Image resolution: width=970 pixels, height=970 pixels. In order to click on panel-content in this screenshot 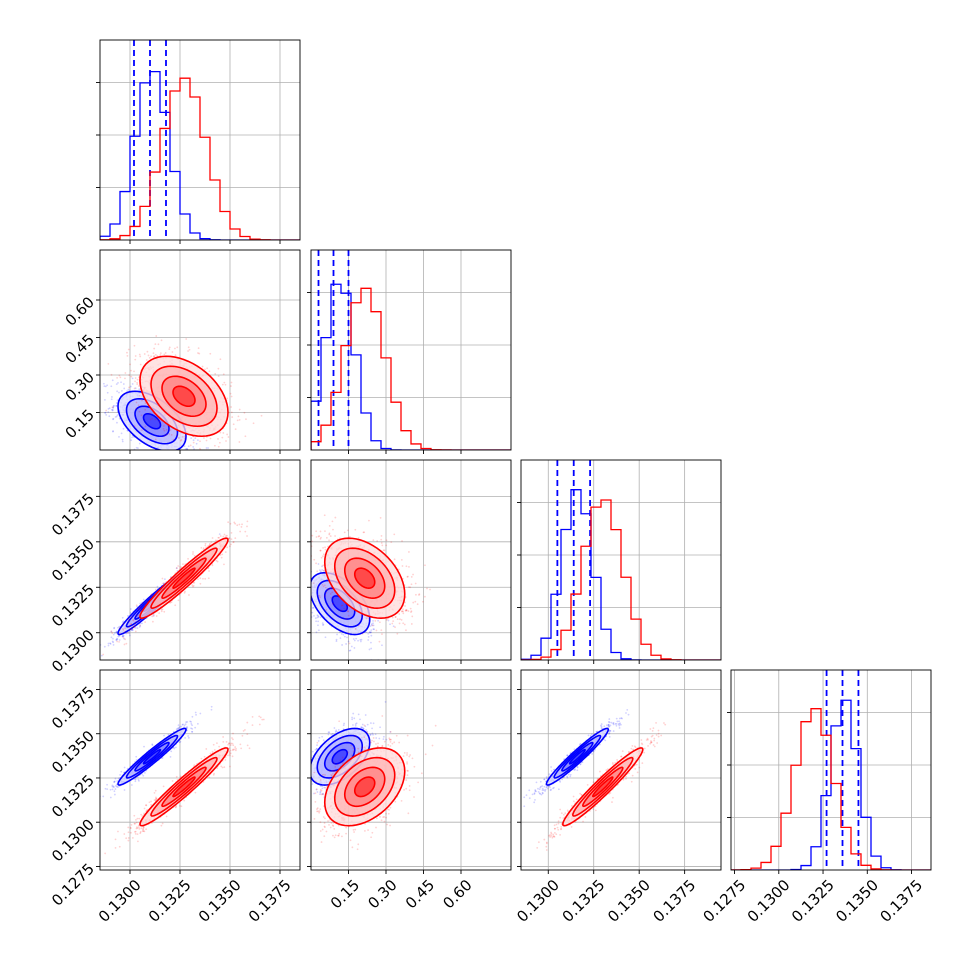, I will do `click(406, 560)`.